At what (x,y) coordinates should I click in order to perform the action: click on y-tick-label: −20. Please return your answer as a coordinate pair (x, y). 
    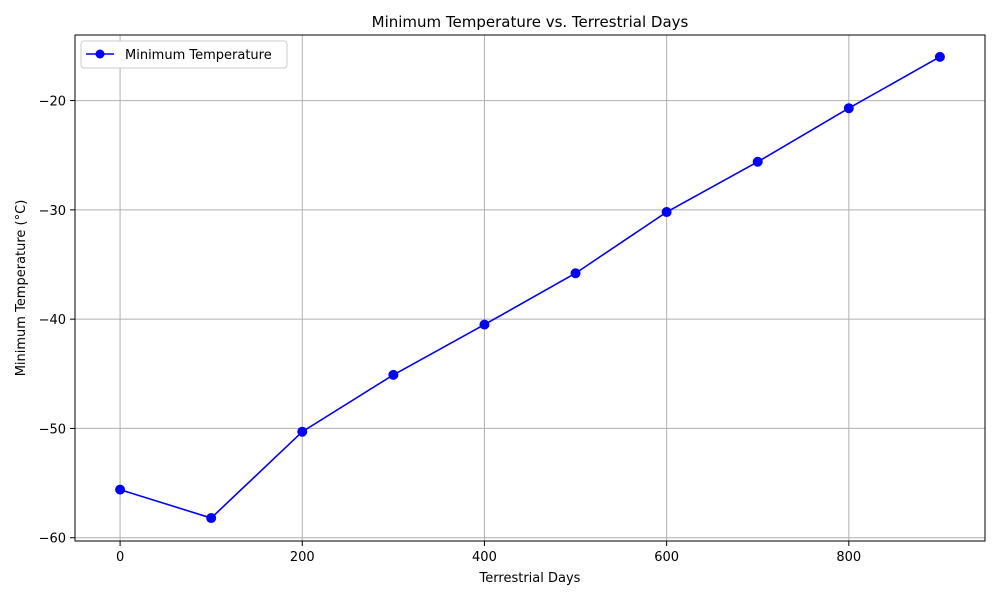
    Looking at the image, I should click on (52, 102).